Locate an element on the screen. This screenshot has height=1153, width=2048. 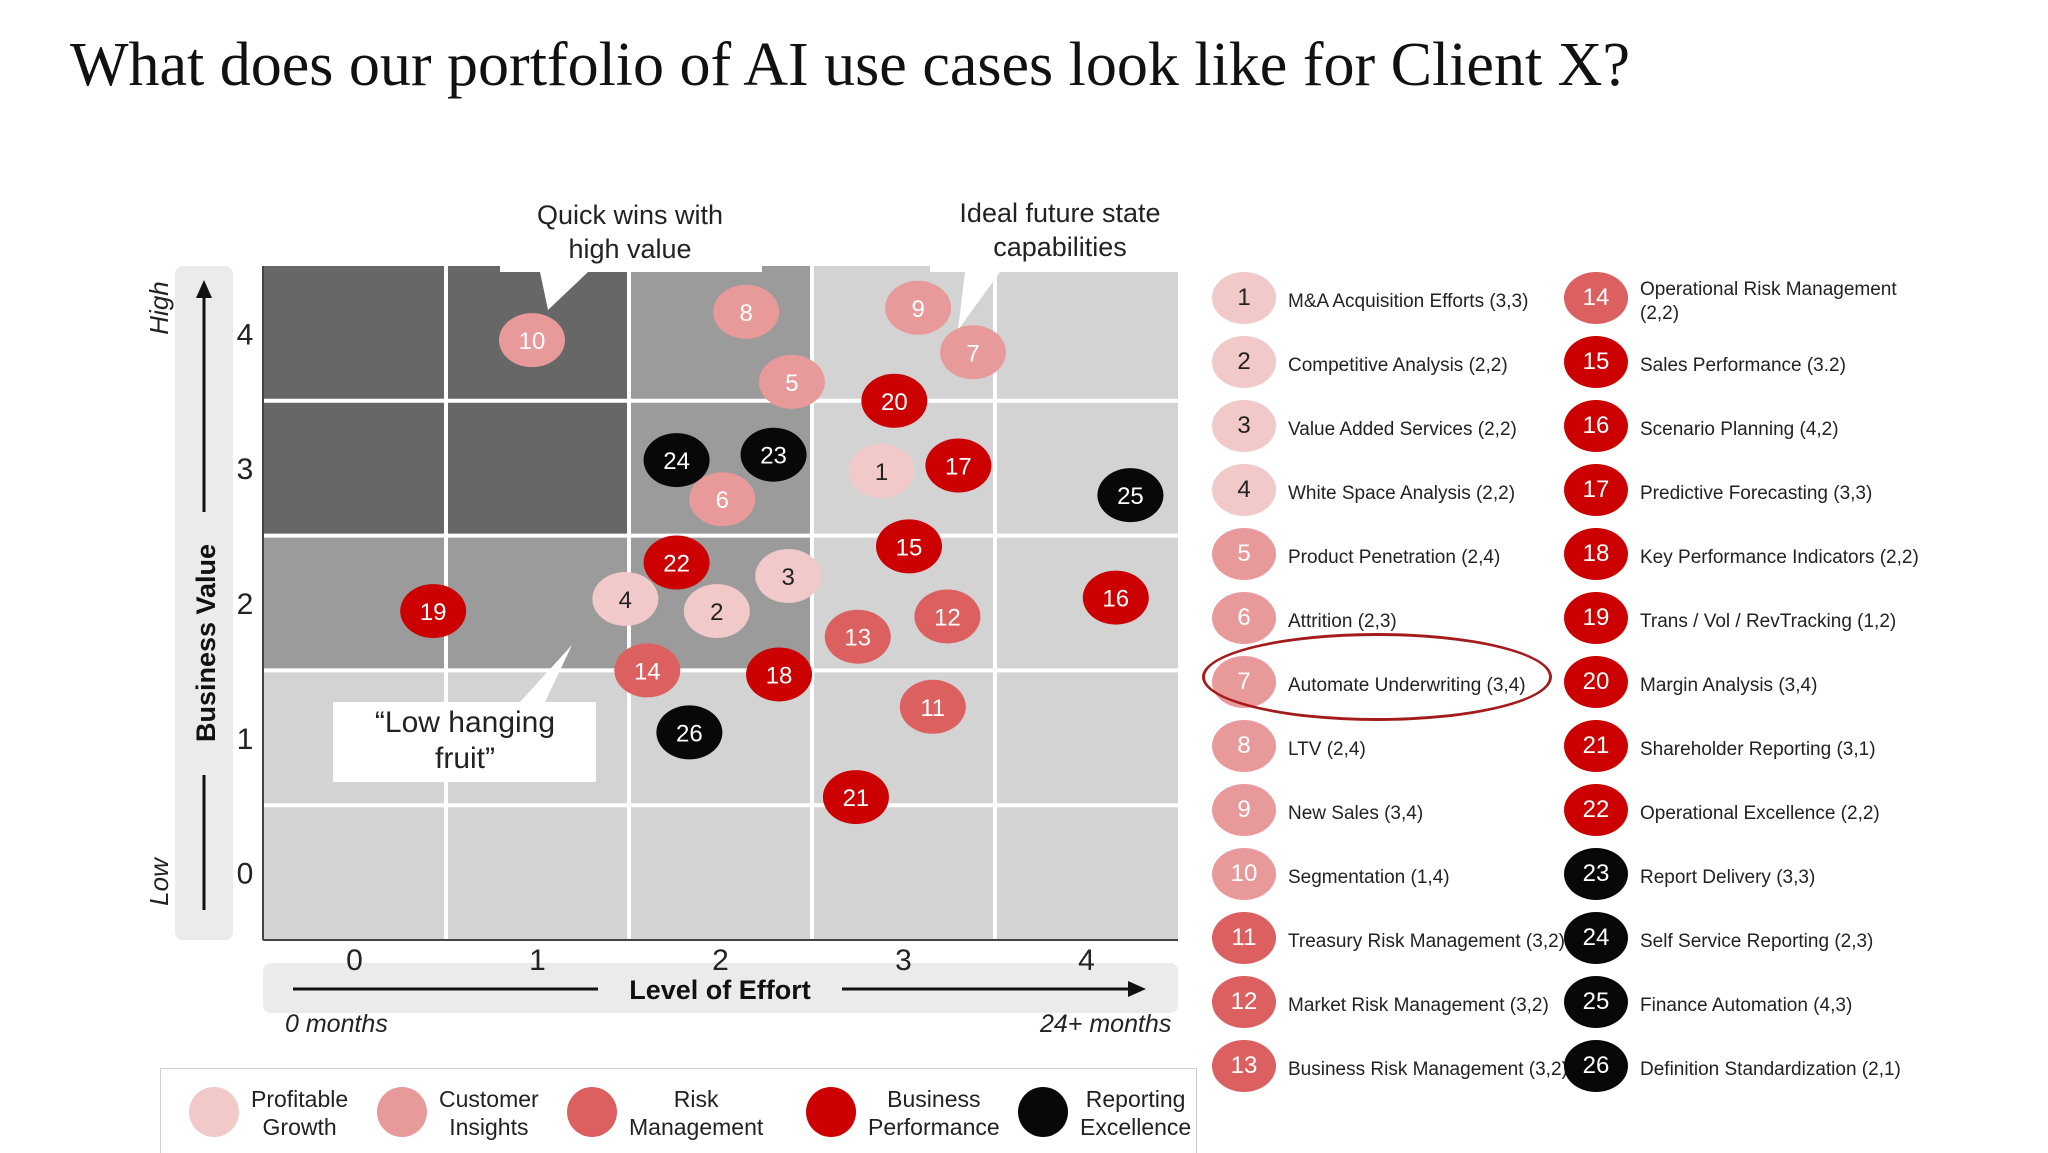
use-case-legend-item-15: 15 Sales Performance (3.2) is located at coordinates (1744, 366).